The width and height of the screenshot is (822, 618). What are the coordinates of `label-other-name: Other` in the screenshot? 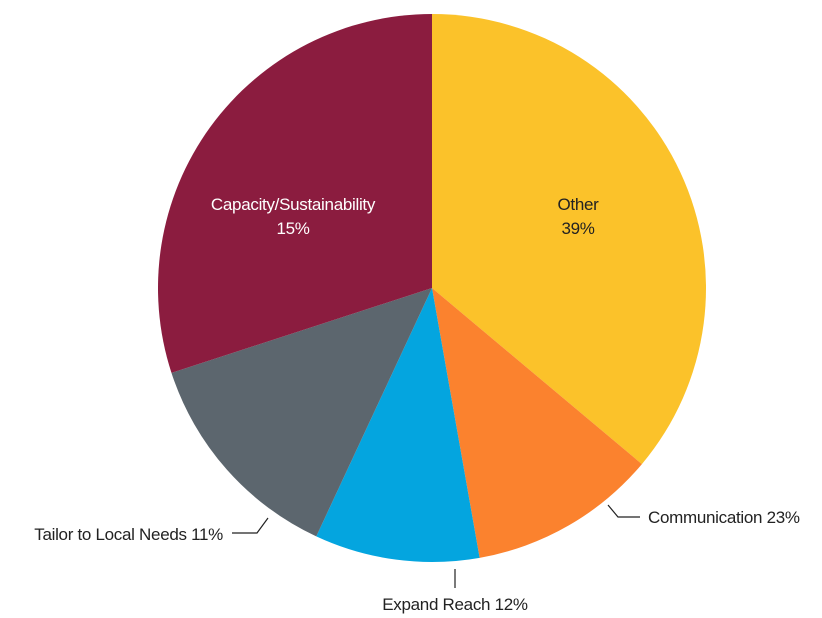 It's located at (578, 204).